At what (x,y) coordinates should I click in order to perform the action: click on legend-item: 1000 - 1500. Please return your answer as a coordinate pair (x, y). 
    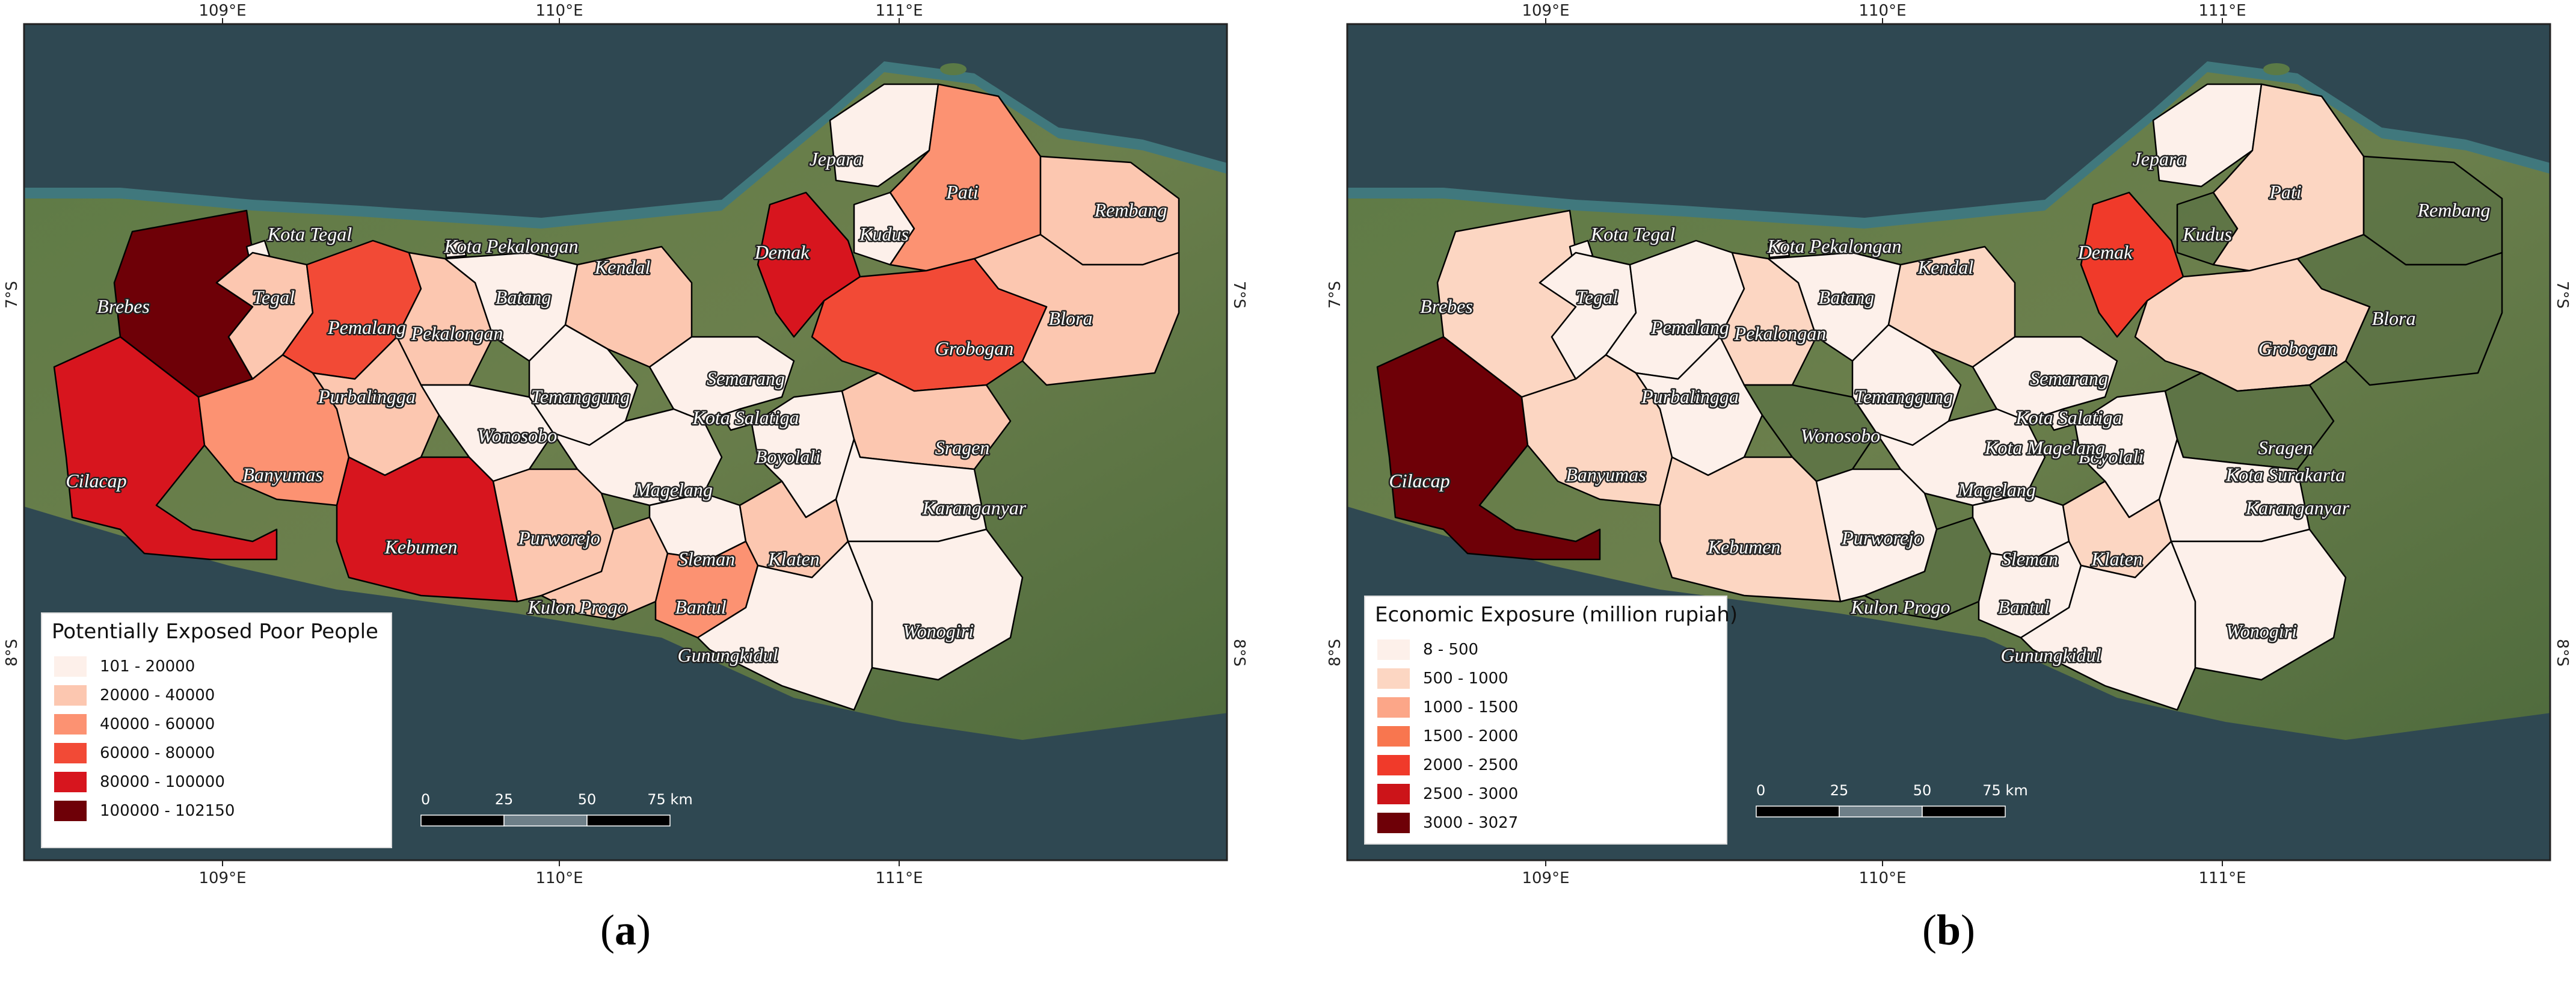
    Looking at the image, I should click on (1552, 708).